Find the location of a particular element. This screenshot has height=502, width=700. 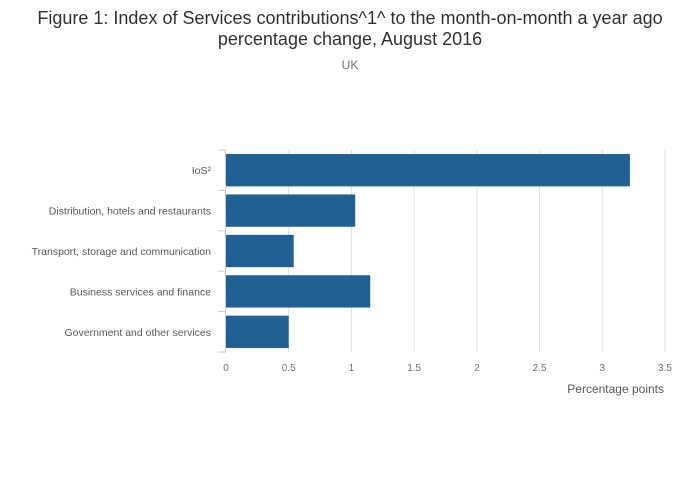

x-tick-label: 3.5 is located at coordinates (665, 368).